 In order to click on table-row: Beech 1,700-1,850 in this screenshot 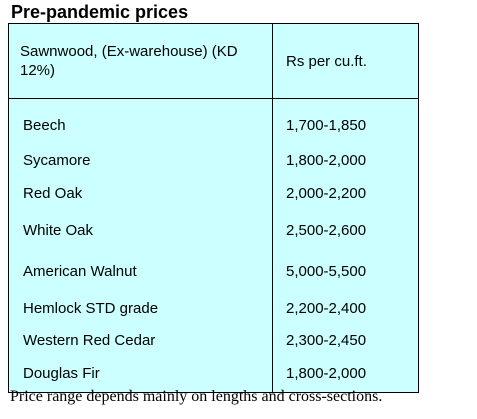, I will do `click(213, 121)`.